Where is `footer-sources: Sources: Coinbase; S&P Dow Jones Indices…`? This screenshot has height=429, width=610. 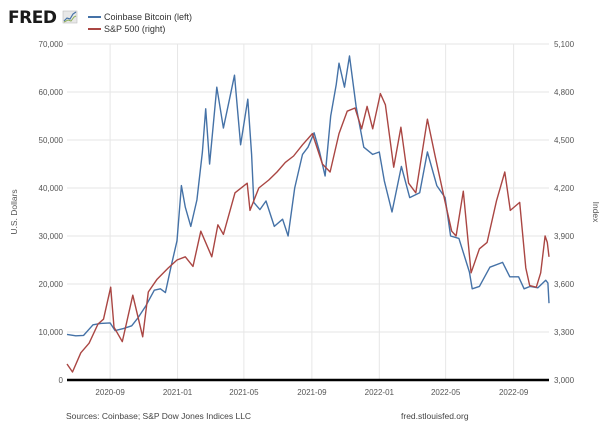
footer-sources: Sources: Coinbase; S&P Dow Jones Indices… is located at coordinates (158, 416).